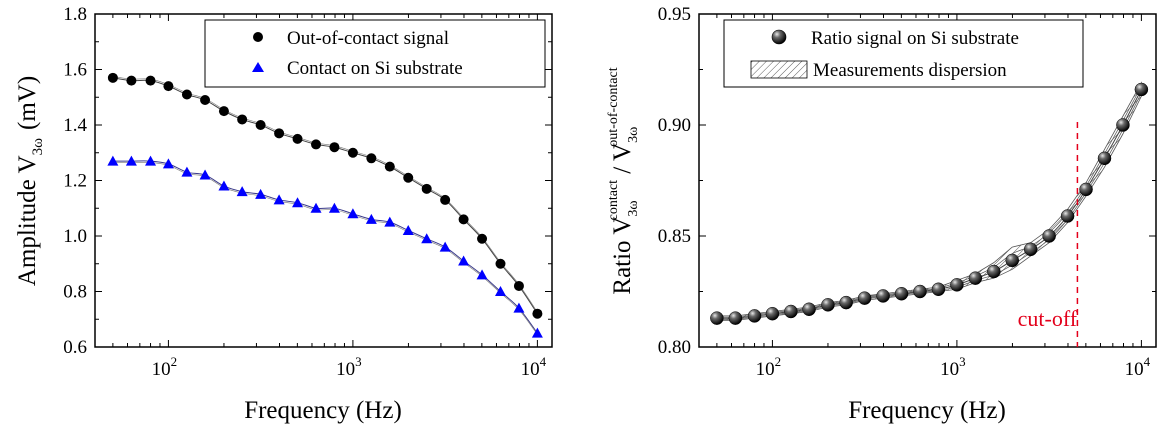 This screenshot has width=1162, height=427. I want to click on cutoff-annotation: cut-off, so click(1048, 318).